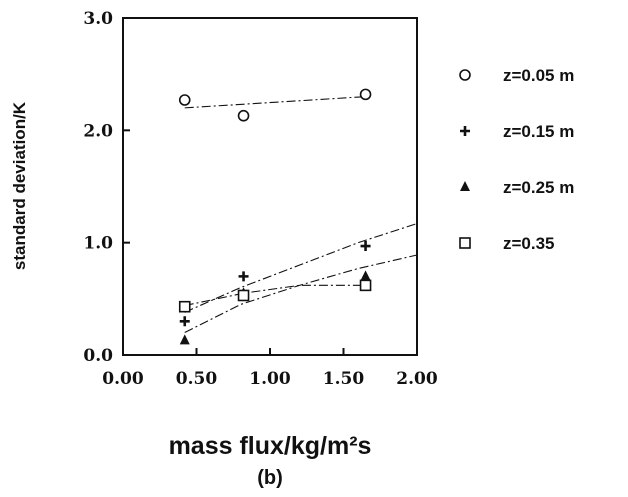 The width and height of the screenshot is (628, 497). I want to click on y-tick-label: 3.0, so click(98, 19).